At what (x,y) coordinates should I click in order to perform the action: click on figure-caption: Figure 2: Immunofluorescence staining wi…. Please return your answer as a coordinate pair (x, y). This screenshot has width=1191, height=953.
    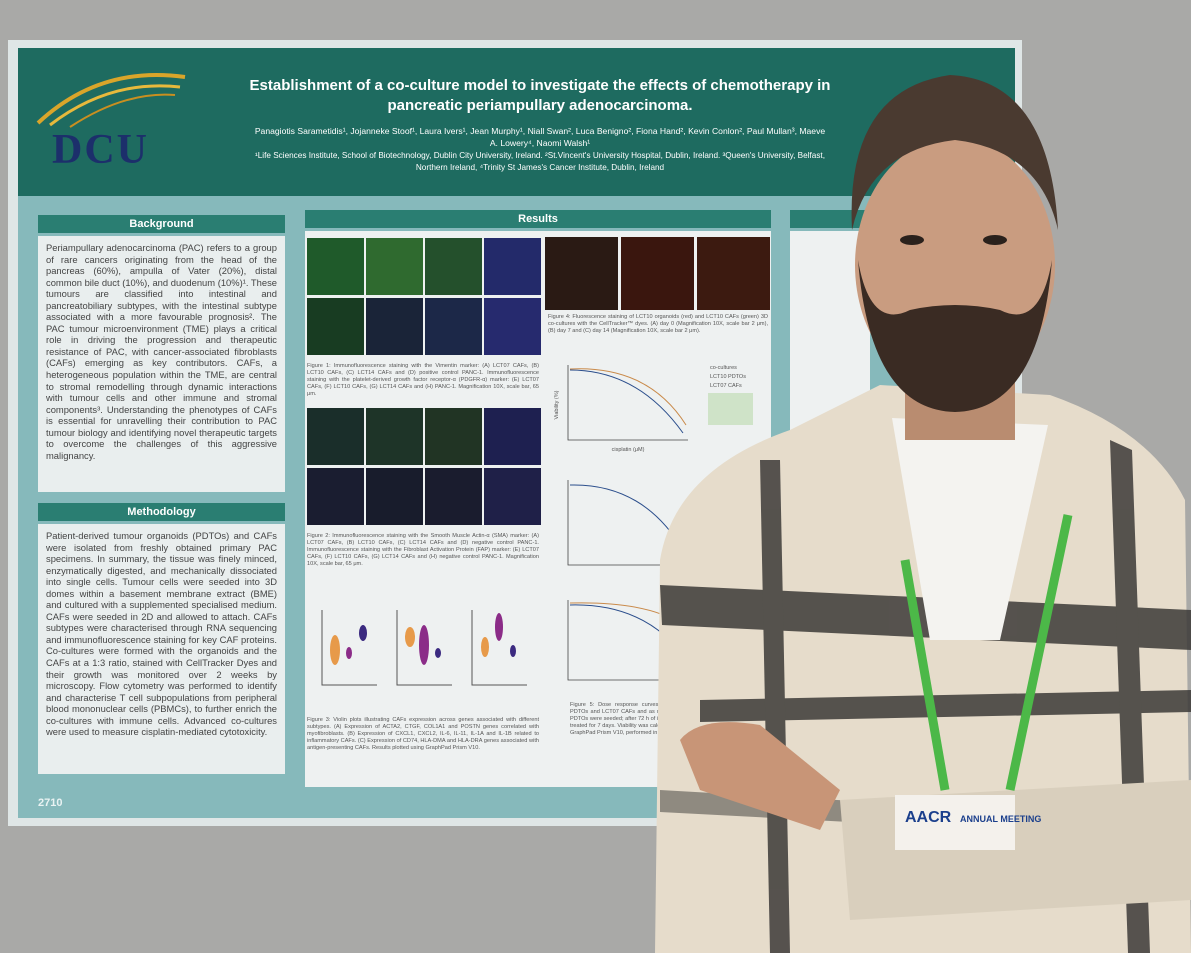
    Looking at the image, I should click on (423, 550).